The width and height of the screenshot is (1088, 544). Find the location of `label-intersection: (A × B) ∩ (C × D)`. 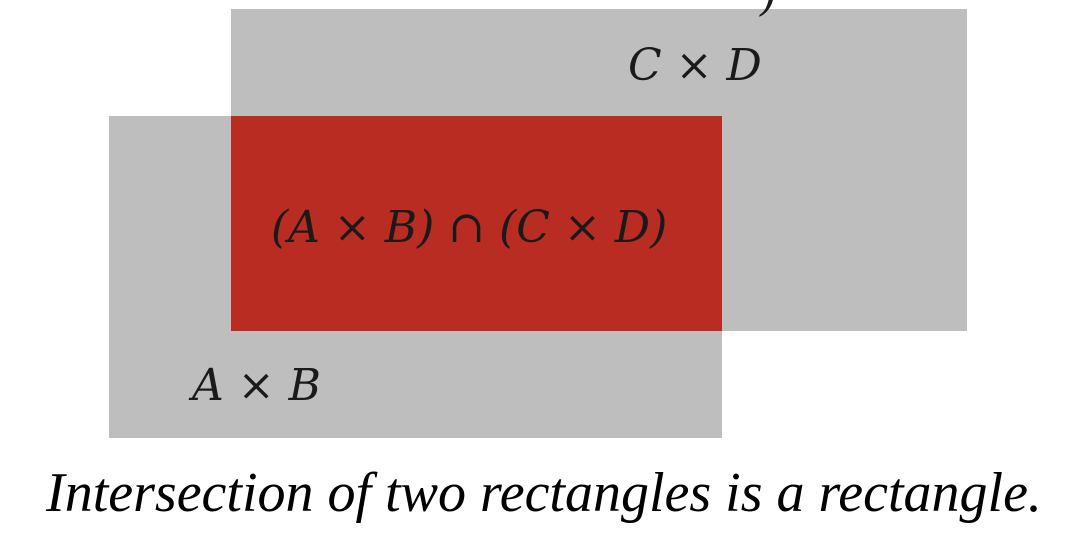

label-intersection: (A × B) ∩ (C × D) is located at coordinates (469, 227).